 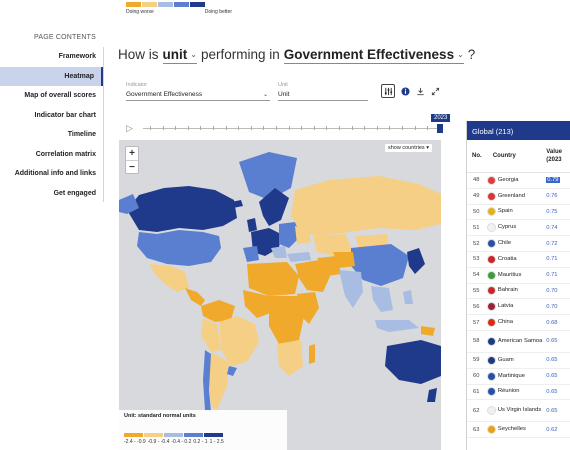 What do you see at coordinates (129, 128) in the screenshot?
I see `play-icon: ▷` at bounding box center [129, 128].